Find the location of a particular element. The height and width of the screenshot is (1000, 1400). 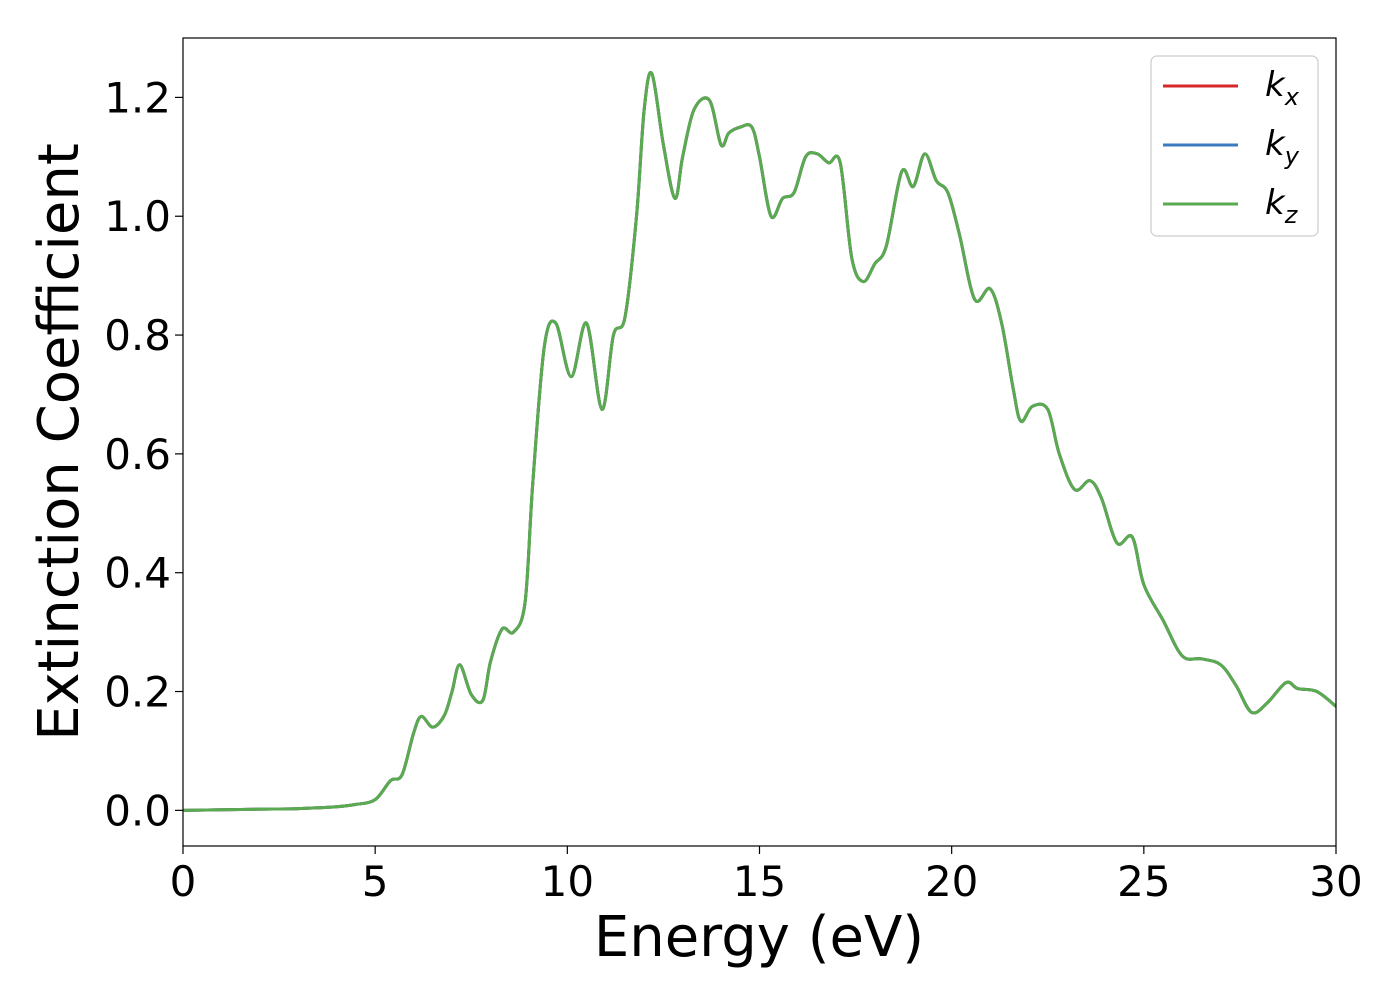

legend-label: ky is located at coordinates (1282, 147).